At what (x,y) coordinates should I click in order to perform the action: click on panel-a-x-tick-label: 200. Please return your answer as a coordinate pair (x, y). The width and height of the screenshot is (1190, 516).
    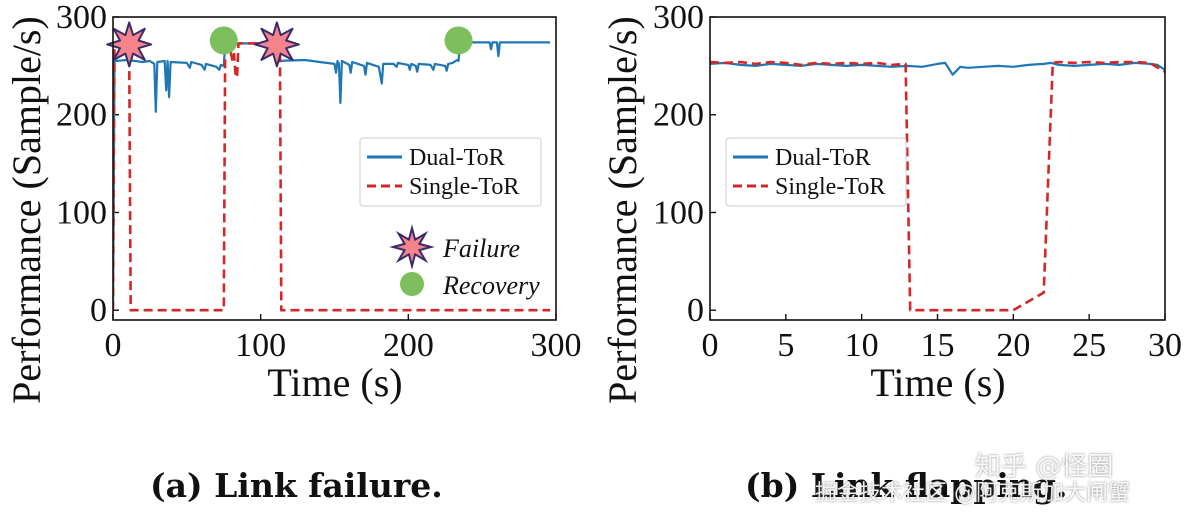
    Looking at the image, I should click on (408, 345).